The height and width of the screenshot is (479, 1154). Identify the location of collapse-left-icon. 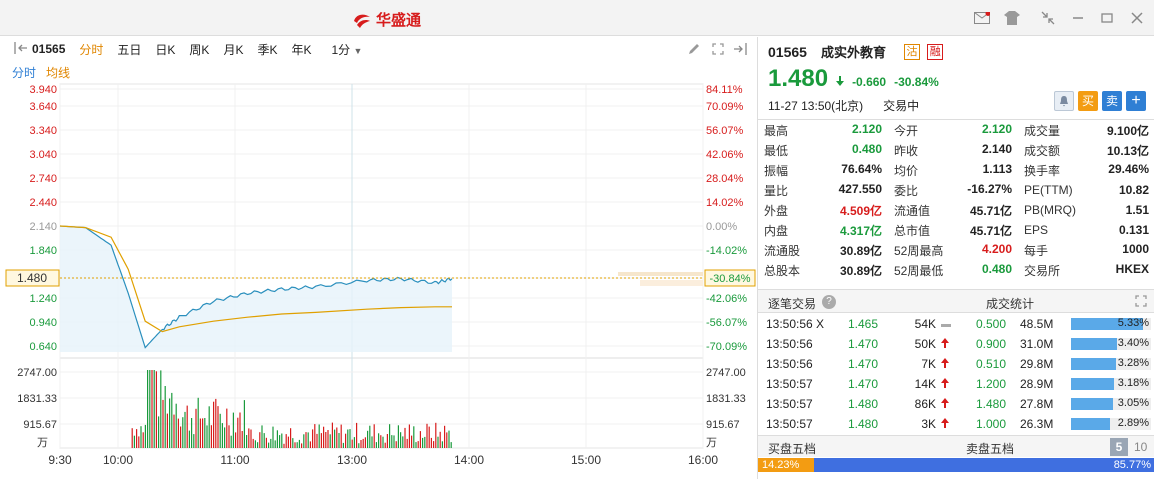
(21, 49).